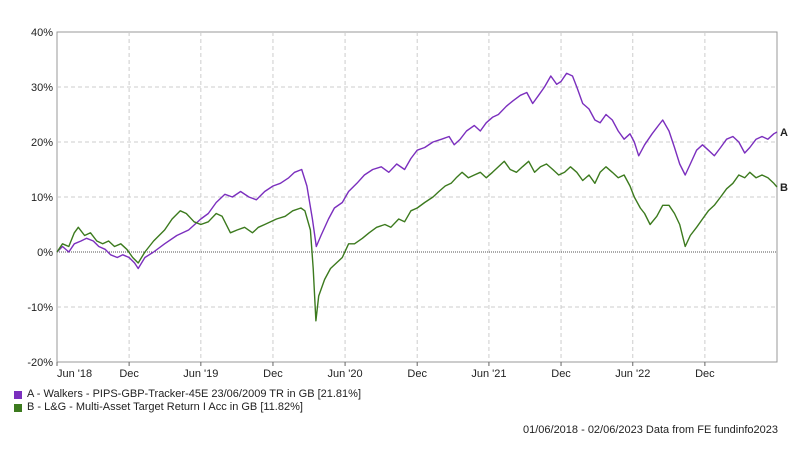 This screenshot has width=800, height=459. What do you see at coordinates (42, 88) in the screenshot?
I see `y-tick-label: 30%` at bounding box center [42, 88].